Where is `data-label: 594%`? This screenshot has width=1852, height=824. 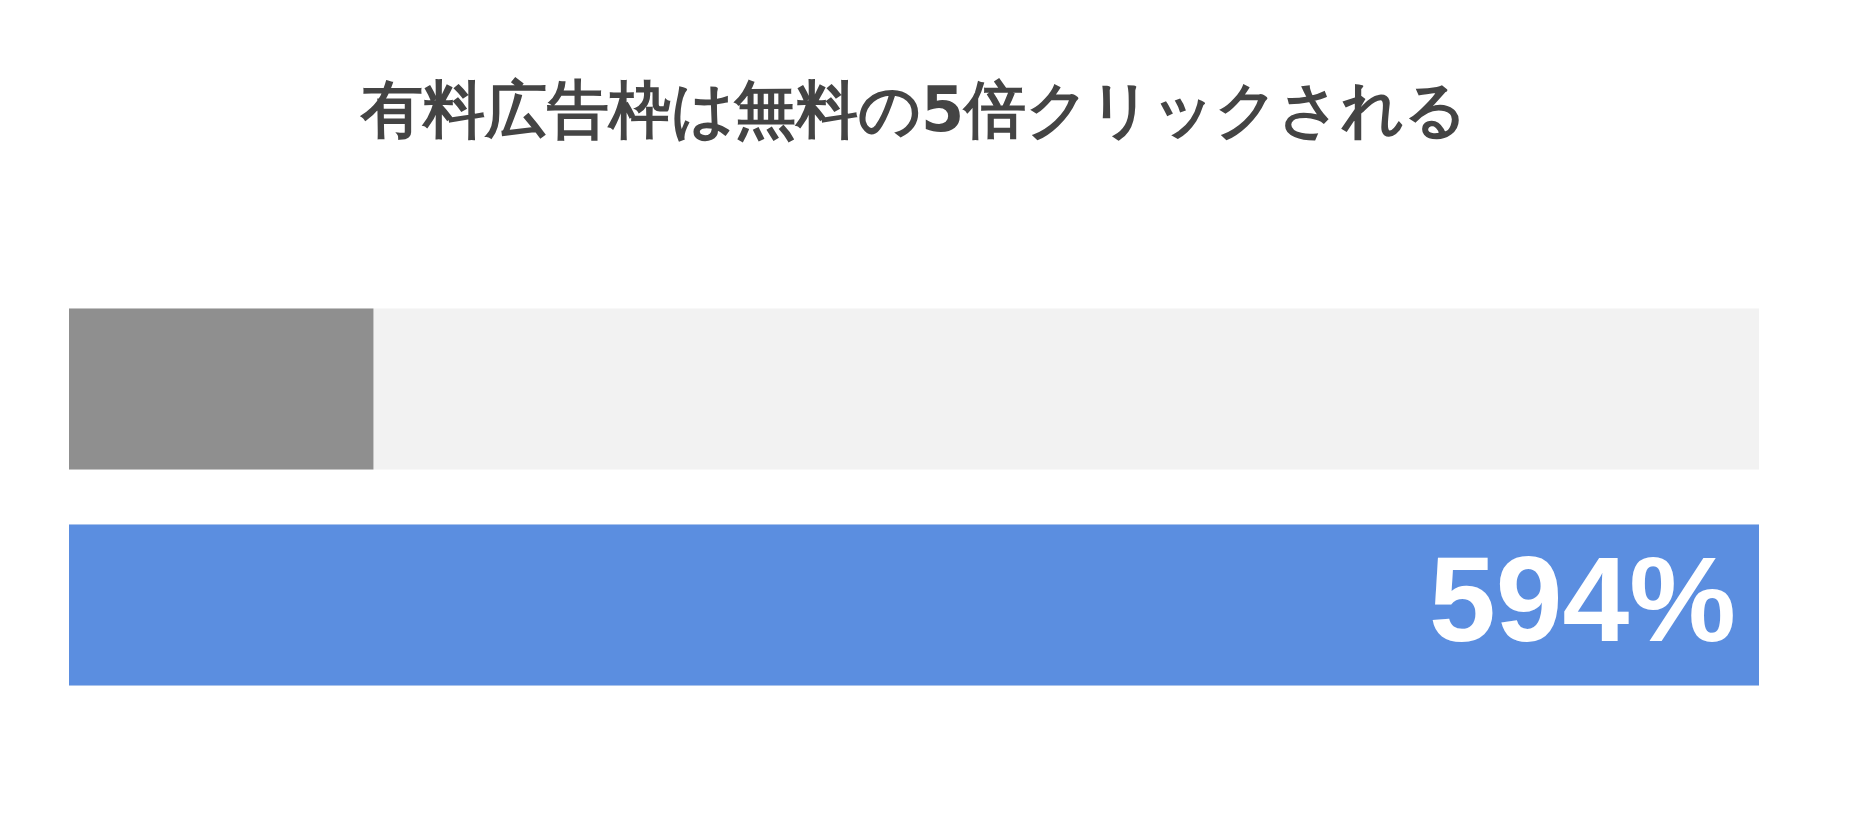 data-label: 594% is located at coordinates (1582, 599).